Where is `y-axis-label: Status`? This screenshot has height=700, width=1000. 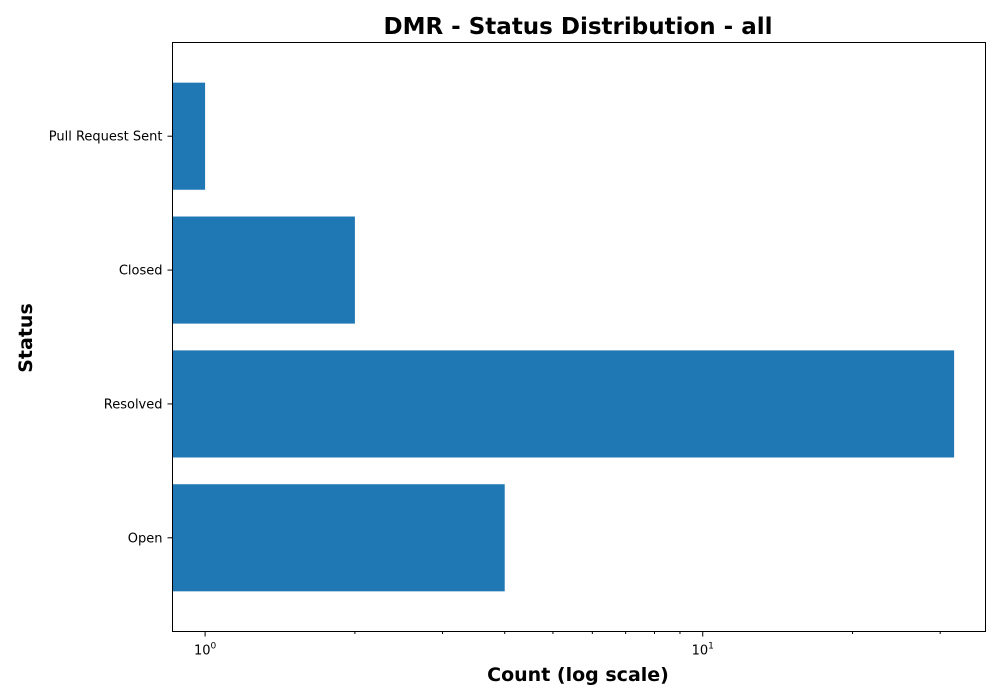
y-axis-label: Status is located at coordinates (26, 338).